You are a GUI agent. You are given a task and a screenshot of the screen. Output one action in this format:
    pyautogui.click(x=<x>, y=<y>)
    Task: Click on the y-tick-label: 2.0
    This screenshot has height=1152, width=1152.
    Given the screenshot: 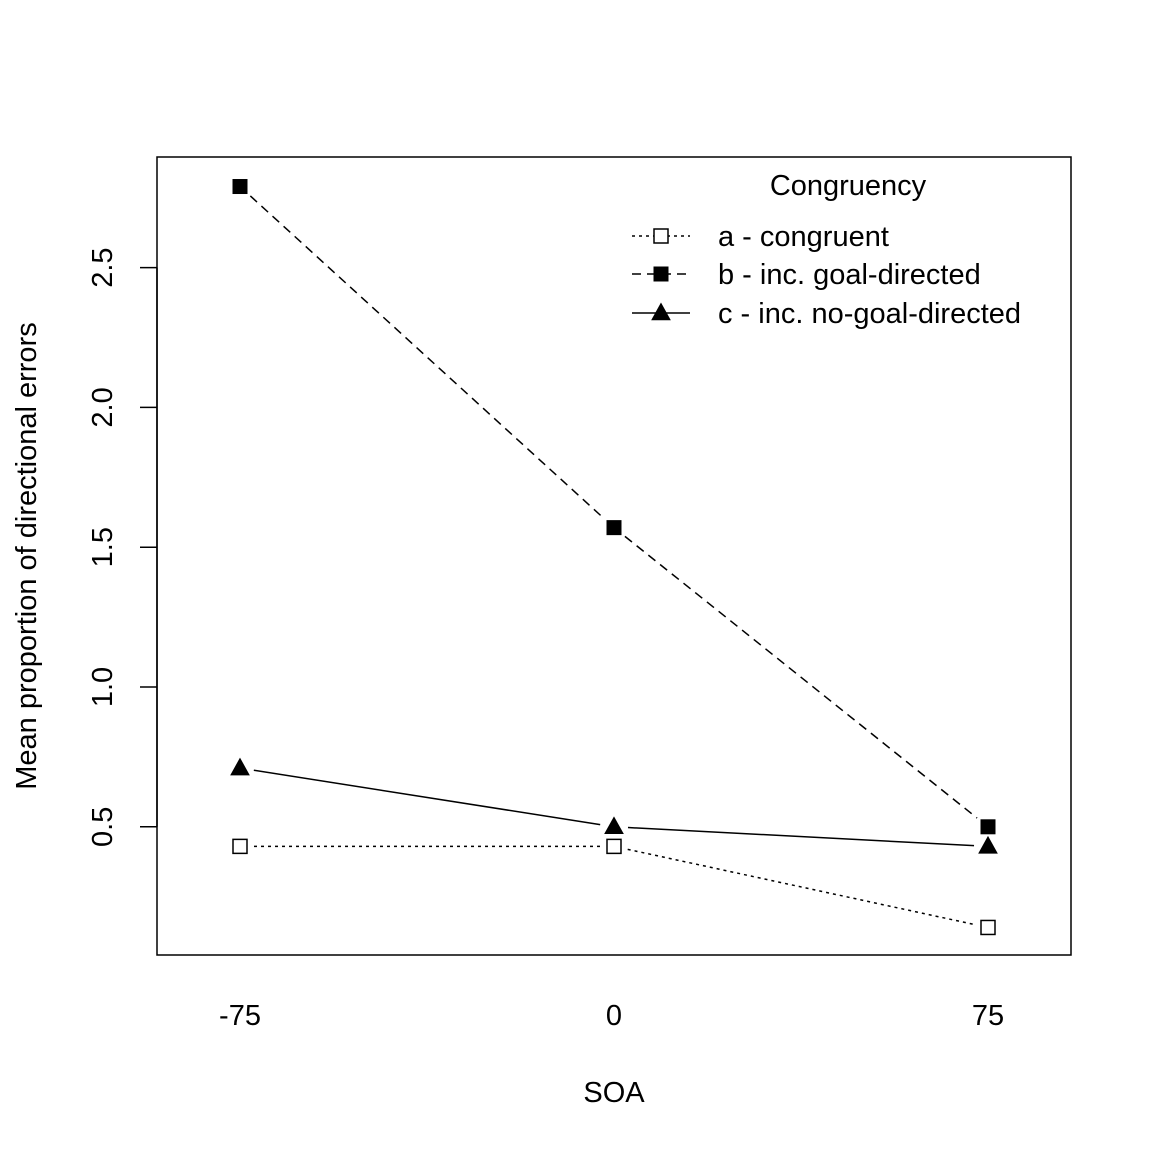 What is the action you would take?
    pyautogui.click(x=103, y=407)
    